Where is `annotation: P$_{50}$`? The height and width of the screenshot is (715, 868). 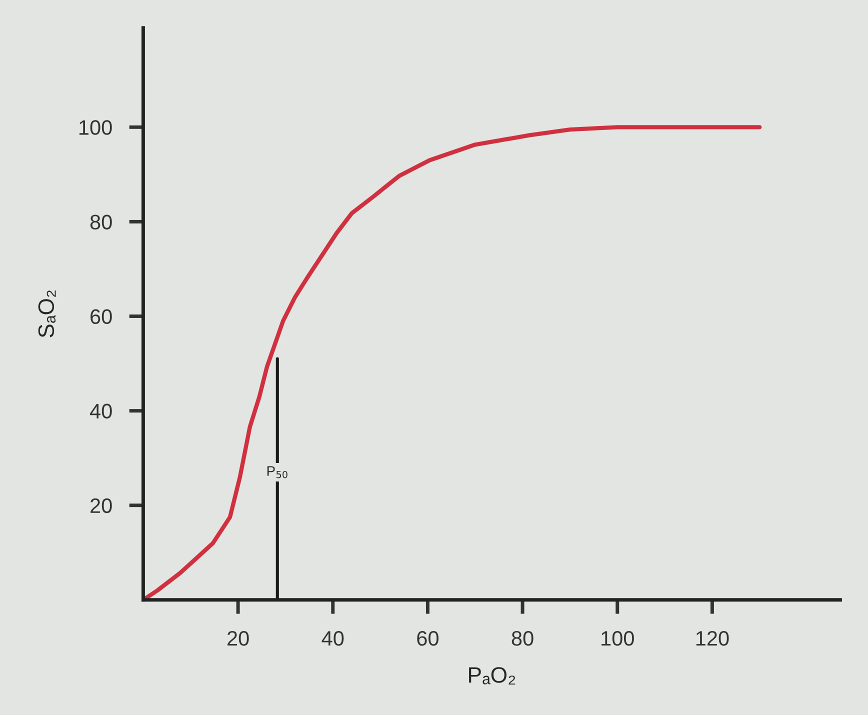 annotation: P$_{50}$ is located at coordinates (277, 472).